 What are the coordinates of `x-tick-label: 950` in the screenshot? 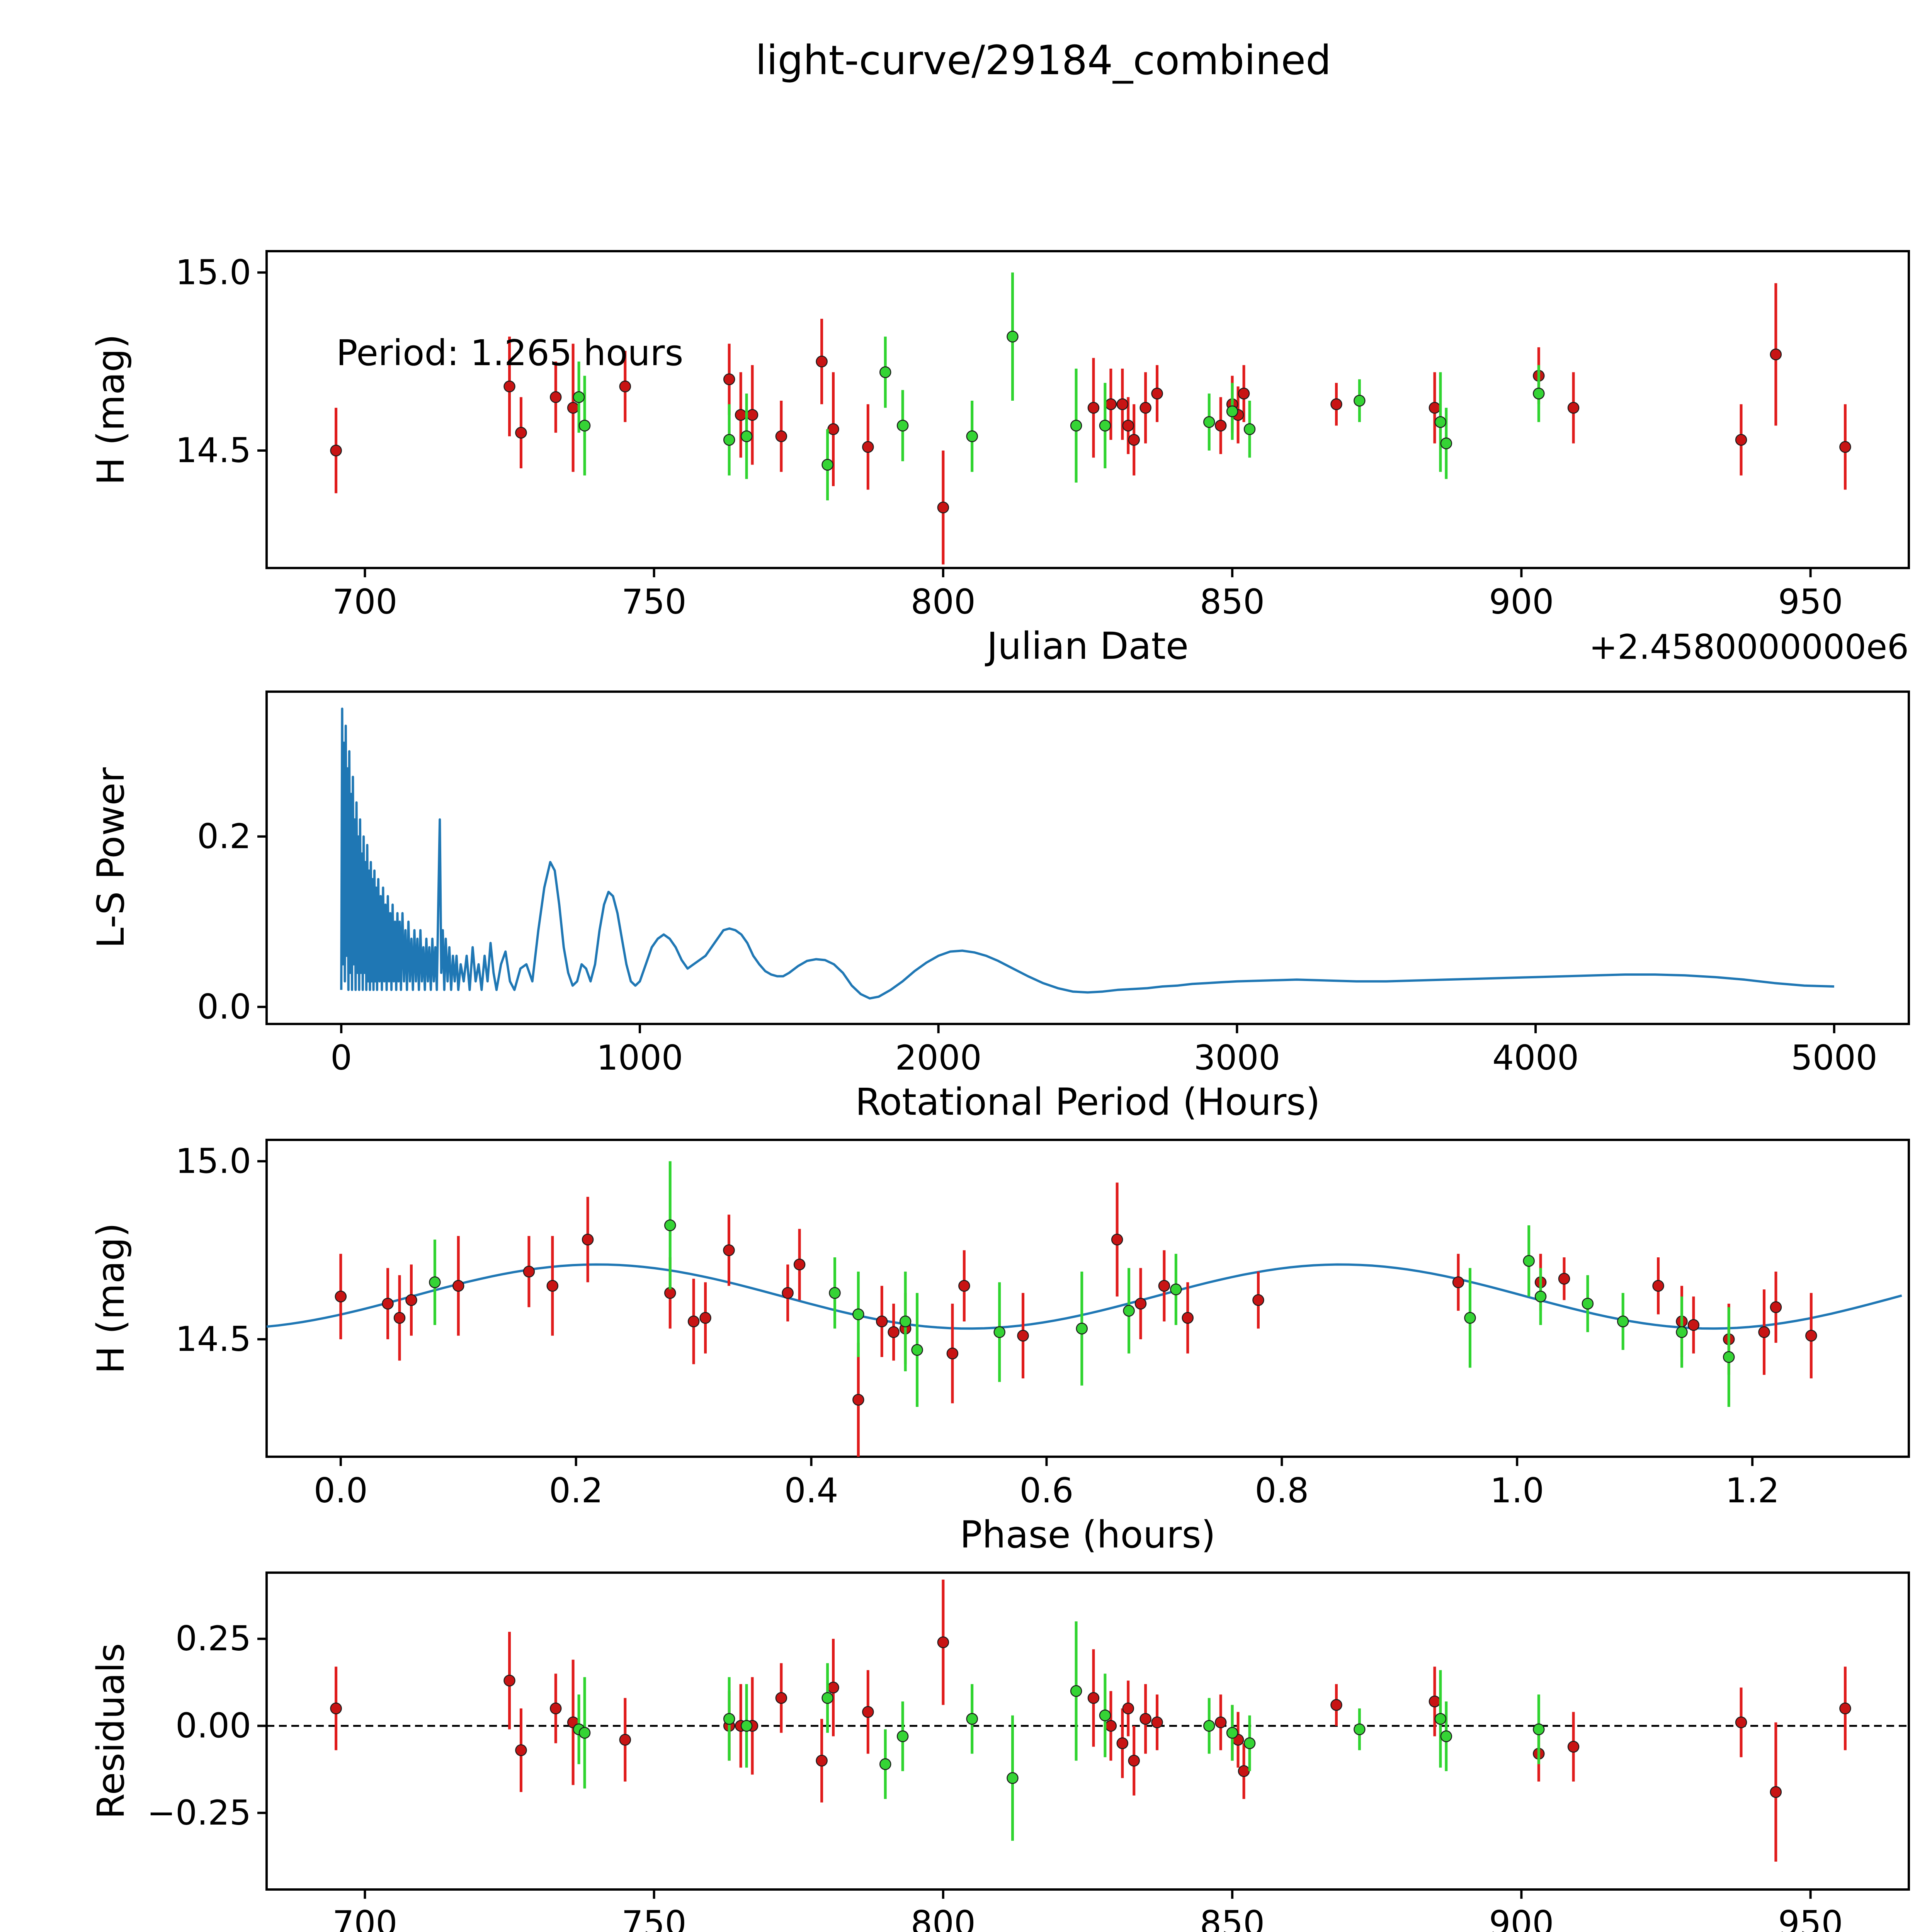 It's located at (1811, 602).